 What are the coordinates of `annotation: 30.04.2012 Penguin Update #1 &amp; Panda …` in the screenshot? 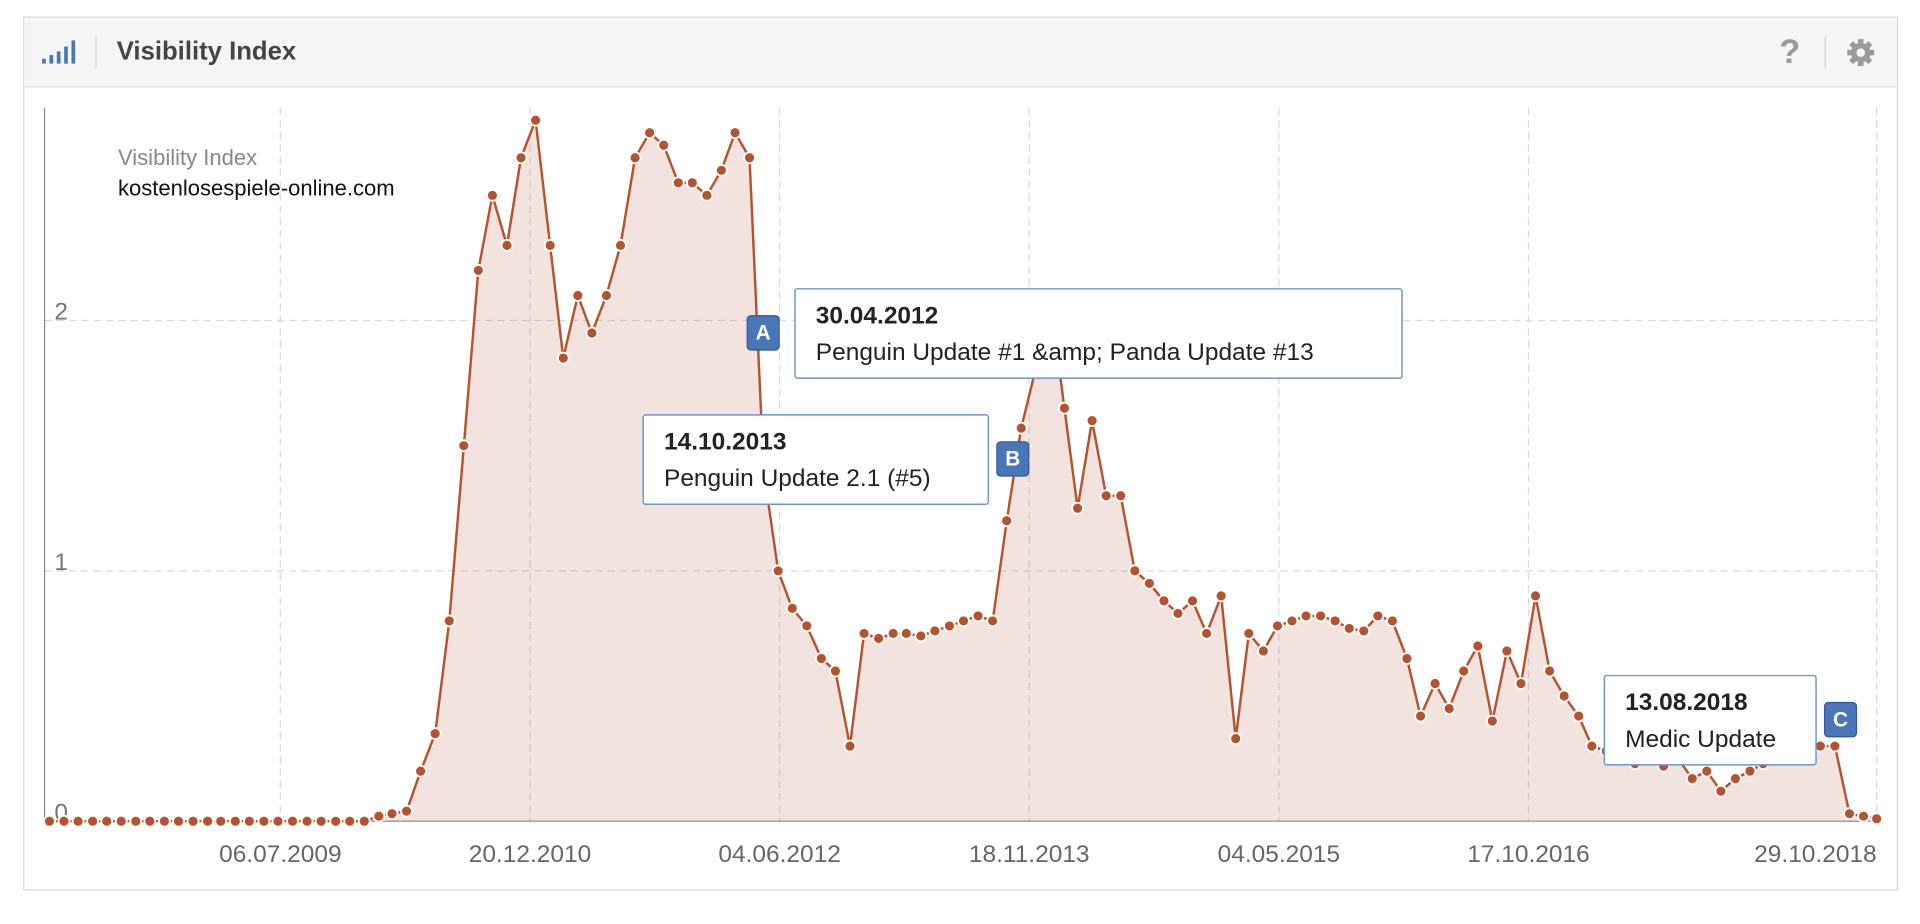 It's located at (1074, 333).